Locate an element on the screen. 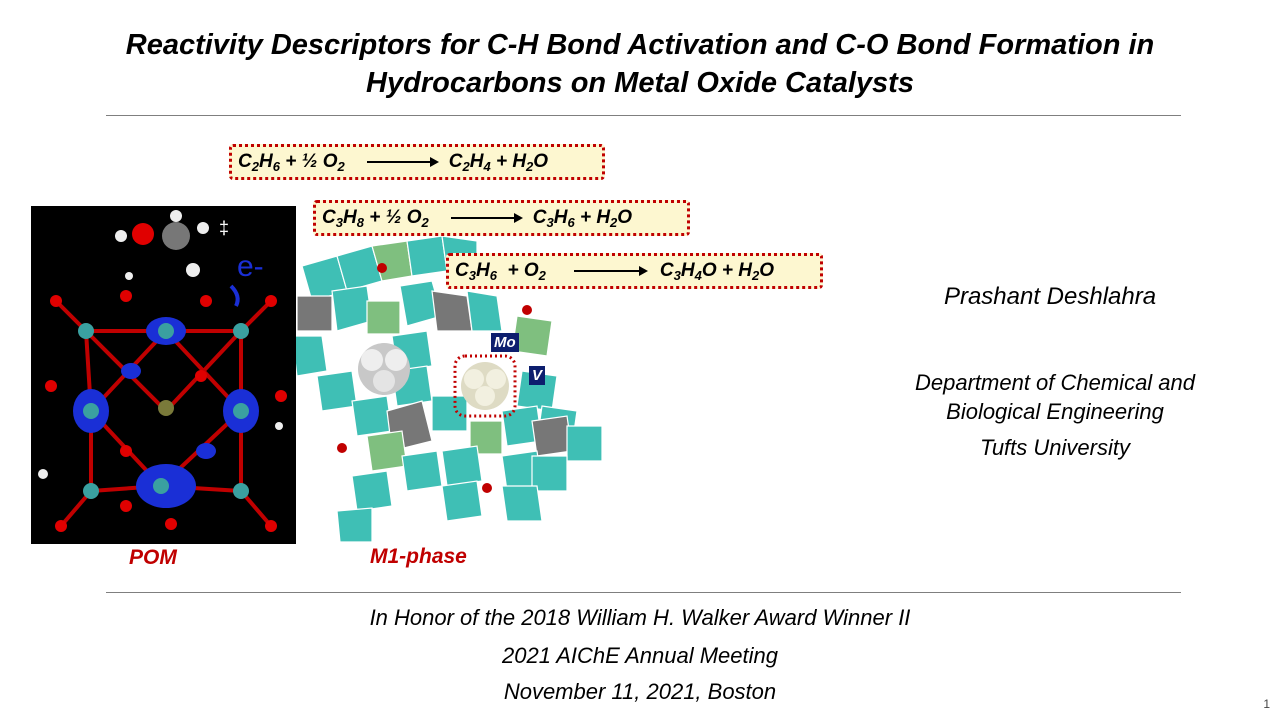 This screenshot has height=720, width=1280. eq3-products: C3H4O + H2O is located at coordinates (716, 271).